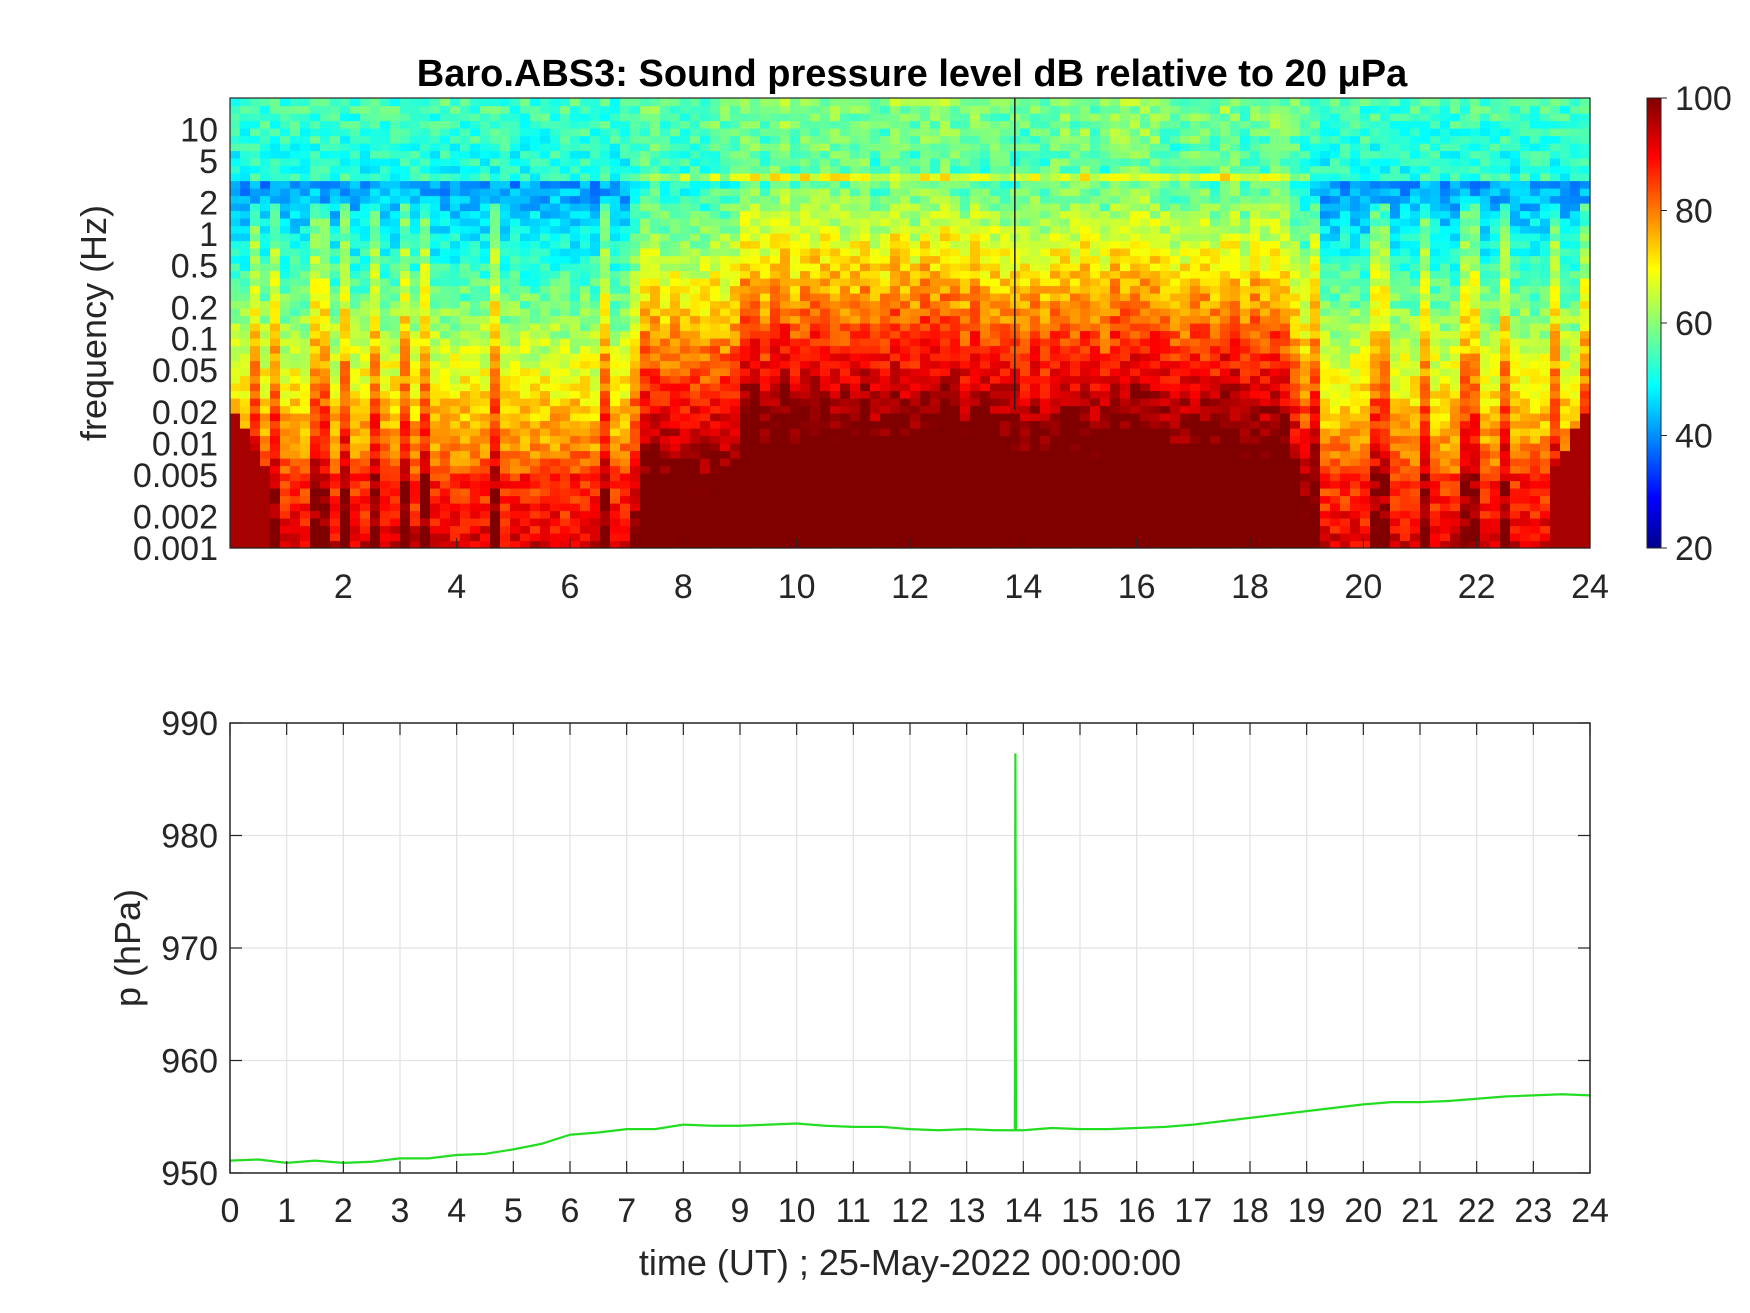 The width and height of the screenshot is (1750, 1313). I want to click on pressure-x-tick-label: 1, so click(286, 1211).